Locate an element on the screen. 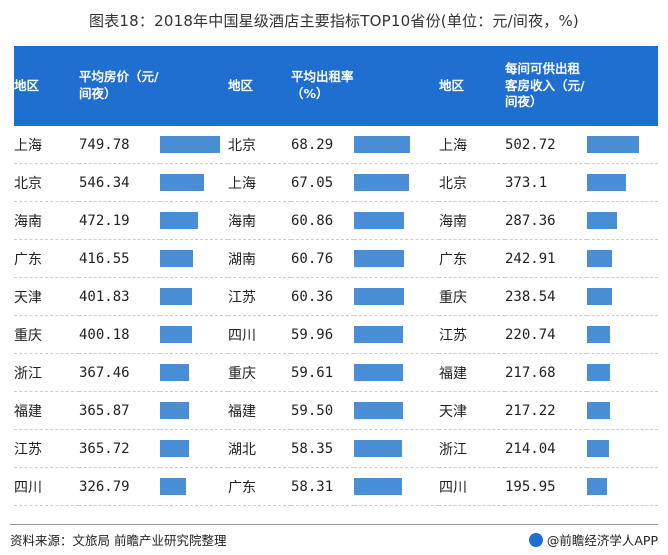 The height and width of the screenshot is (555, 668). table-row: 福建 365.87 福建 59.50 天津 217.22 is located at coordinates (336, 410).